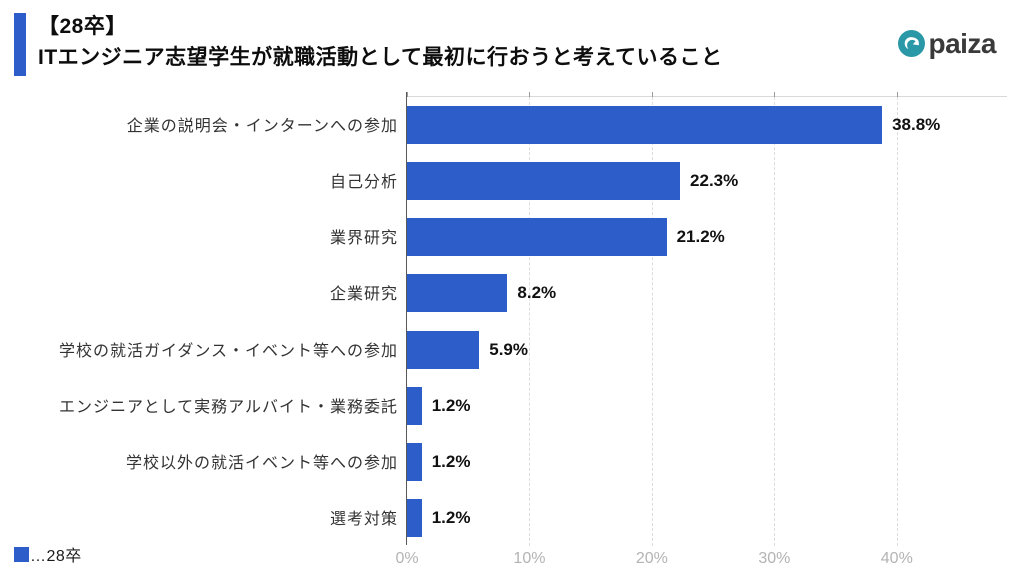  I want to click on gridline-40%, so click(897, 321).